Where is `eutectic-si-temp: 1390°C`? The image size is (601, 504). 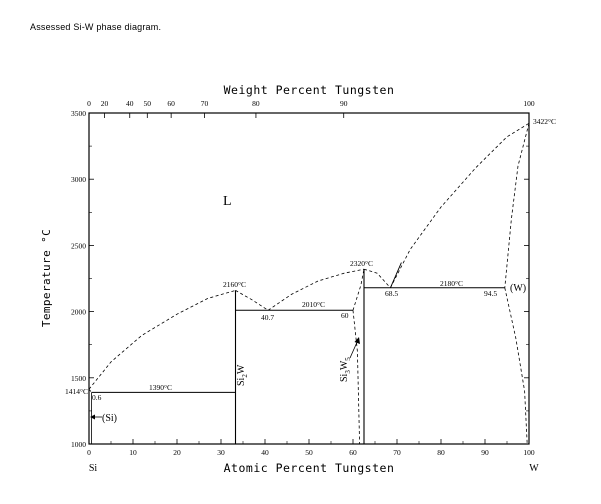 eutectic-si-temp: 1390°C is located at coordinates (160, 387).